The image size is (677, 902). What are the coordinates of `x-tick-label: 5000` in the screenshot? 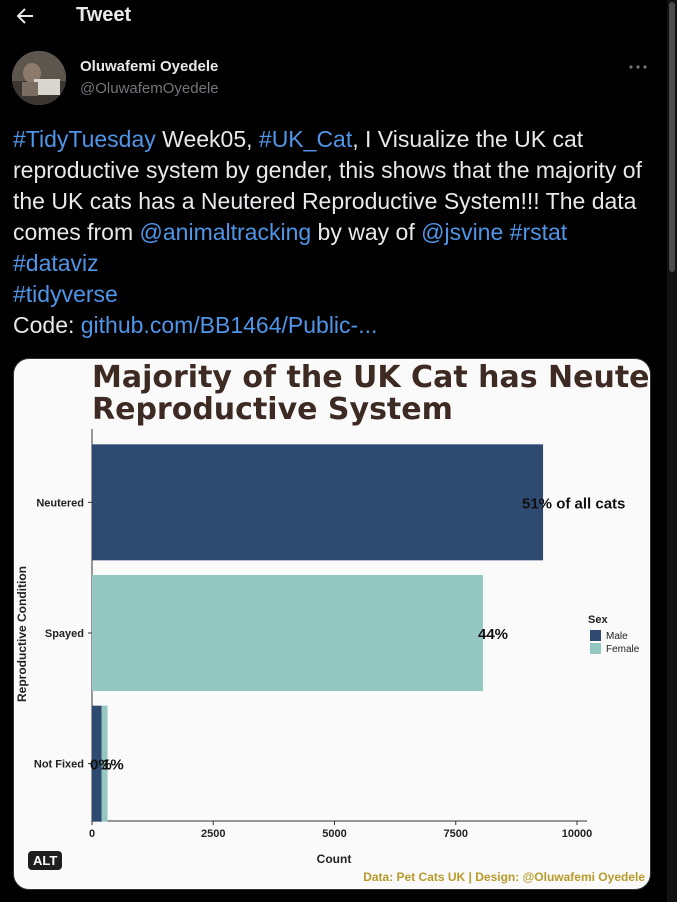 It's located at (334, 834).